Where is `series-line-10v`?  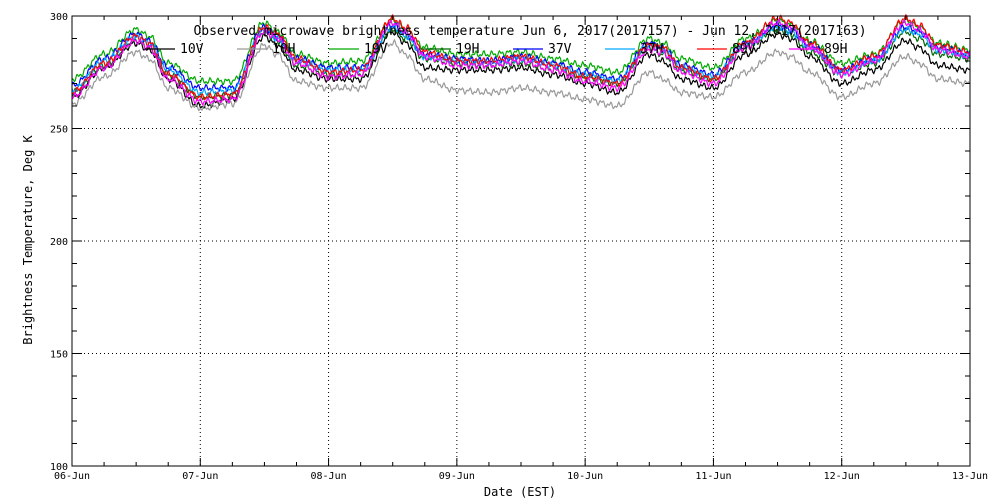 series-line-10v is located at coordinates (521, 68).